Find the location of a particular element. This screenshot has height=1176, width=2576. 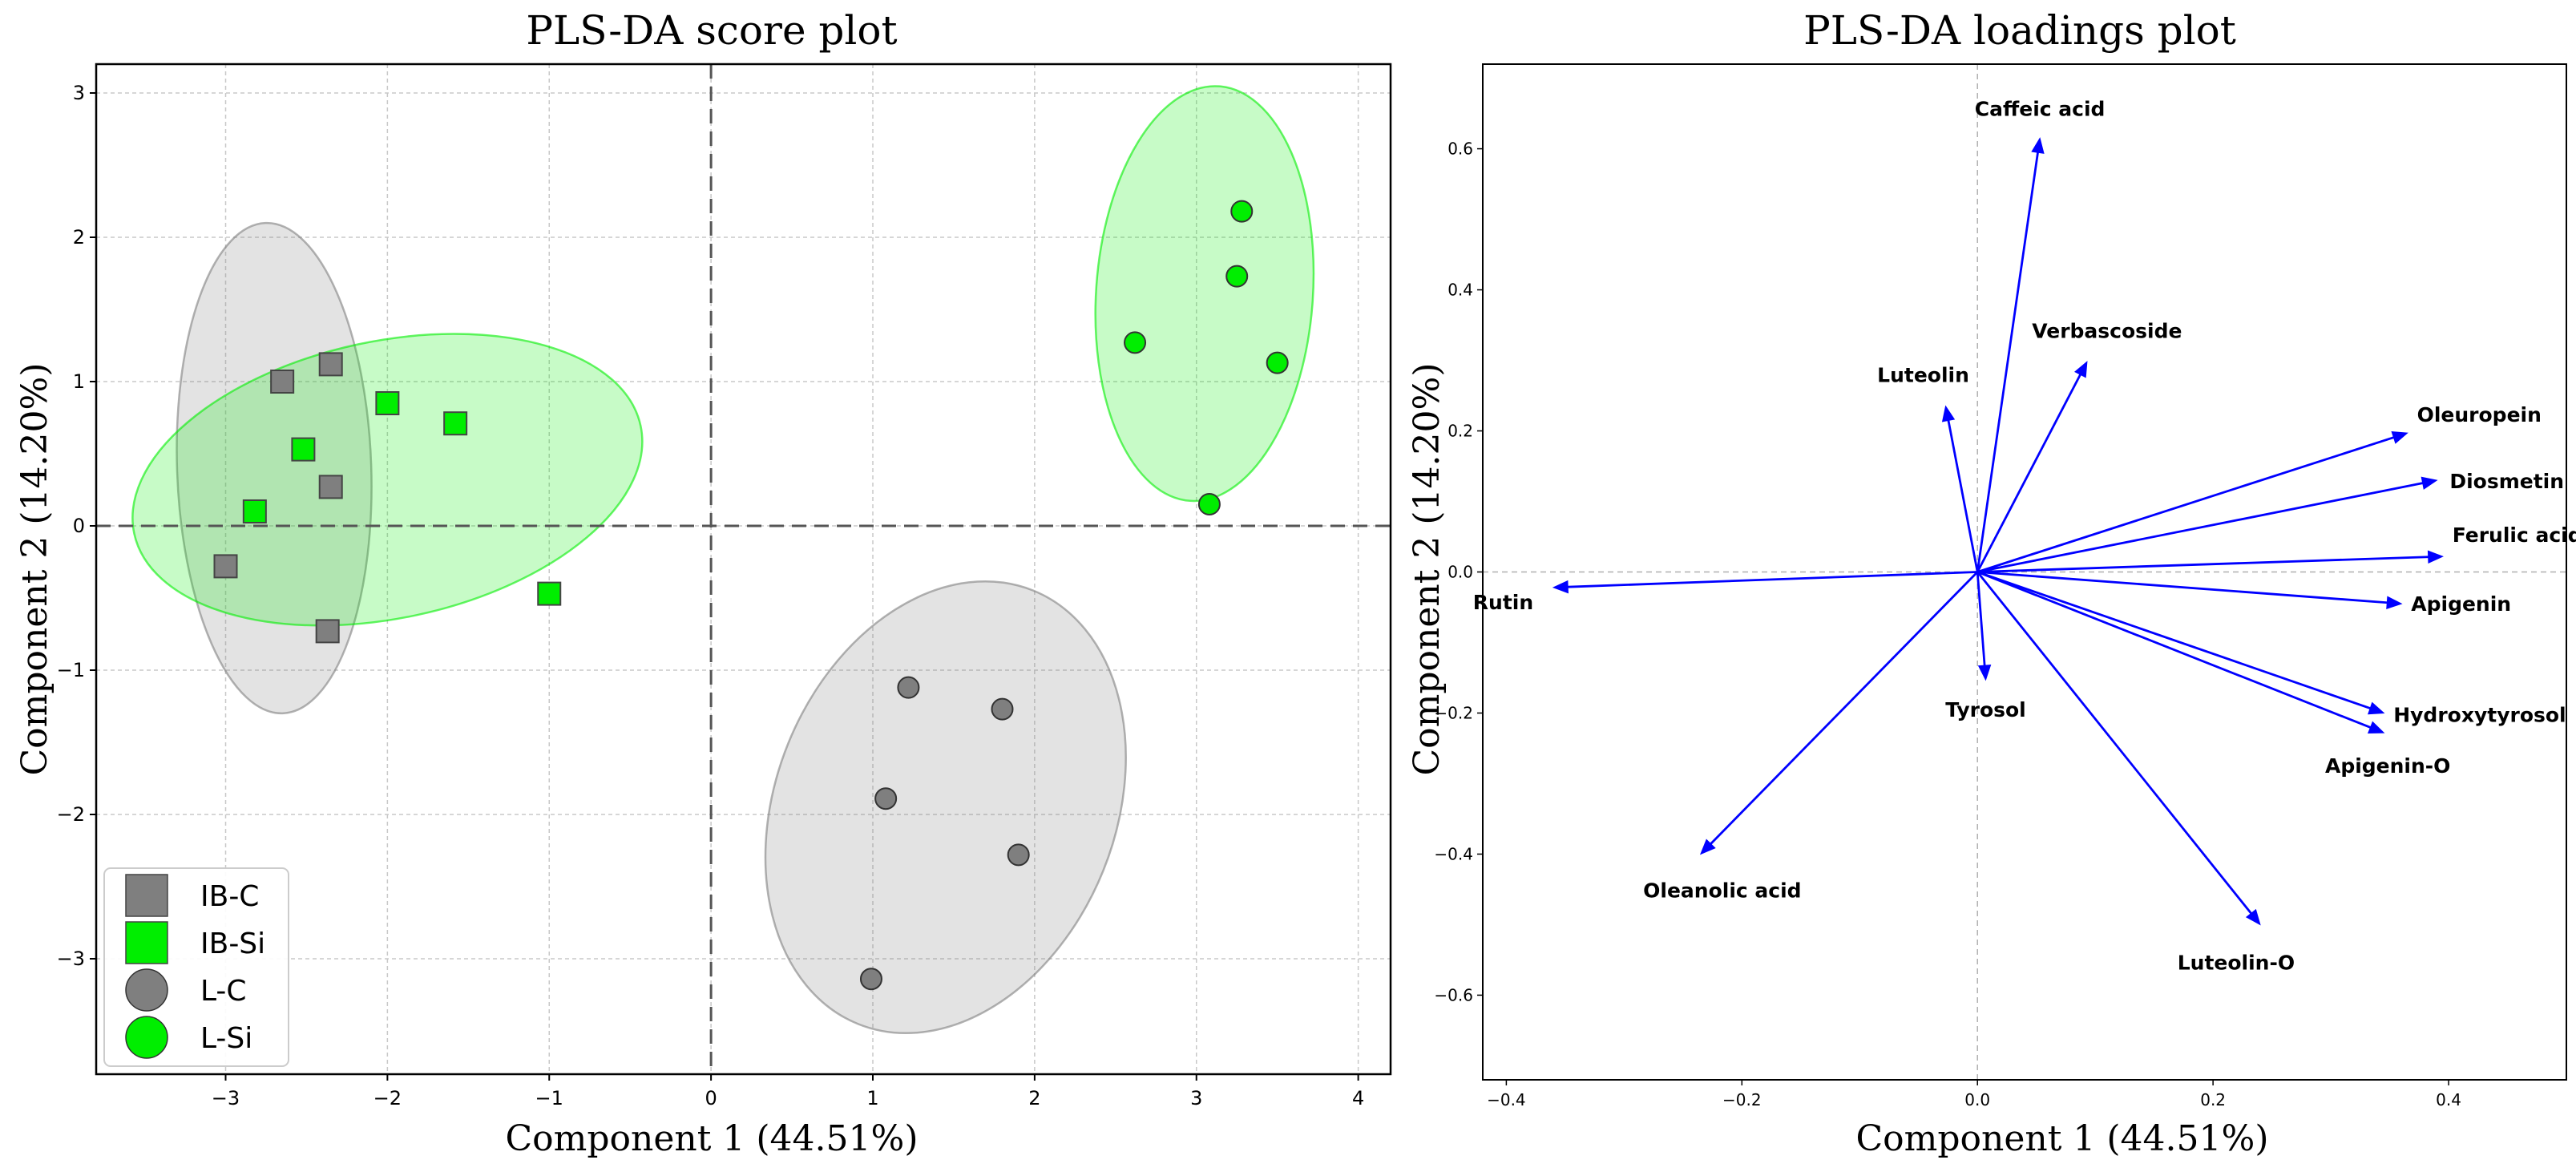

loading-arrow-caffeic-acid is located at coordinates (2010, 354).